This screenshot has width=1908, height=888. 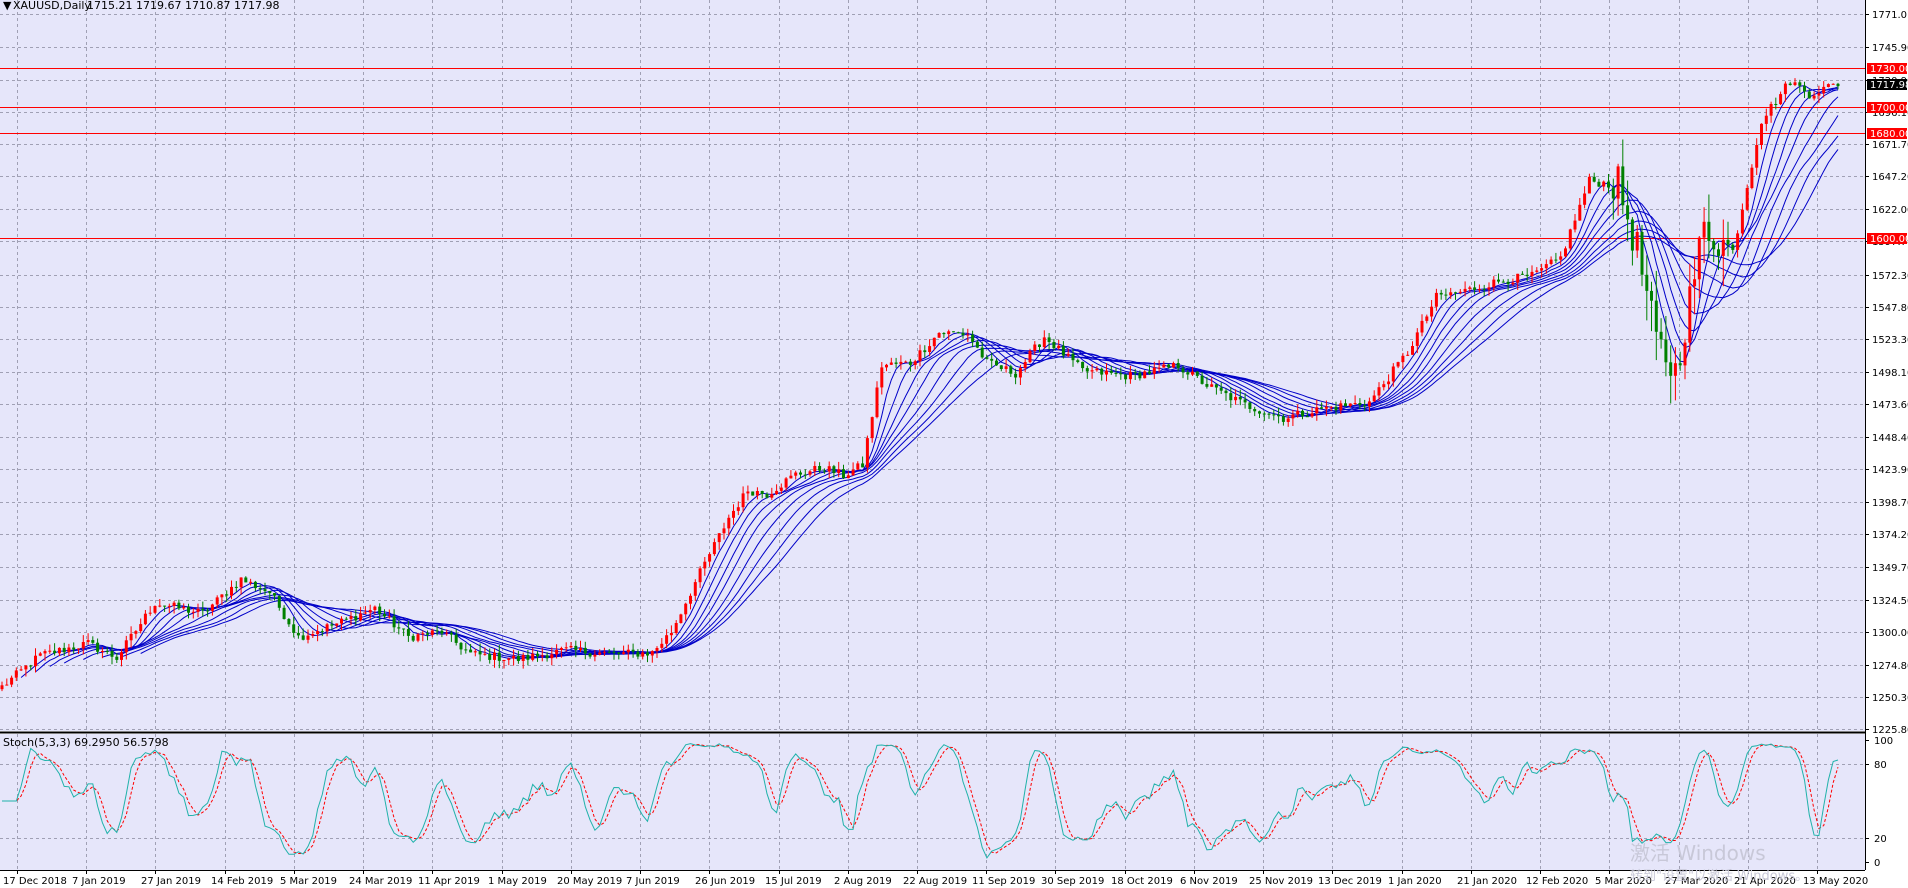 I want to click on price-tick-label: 1647.20, so click(x=1890, y=177).